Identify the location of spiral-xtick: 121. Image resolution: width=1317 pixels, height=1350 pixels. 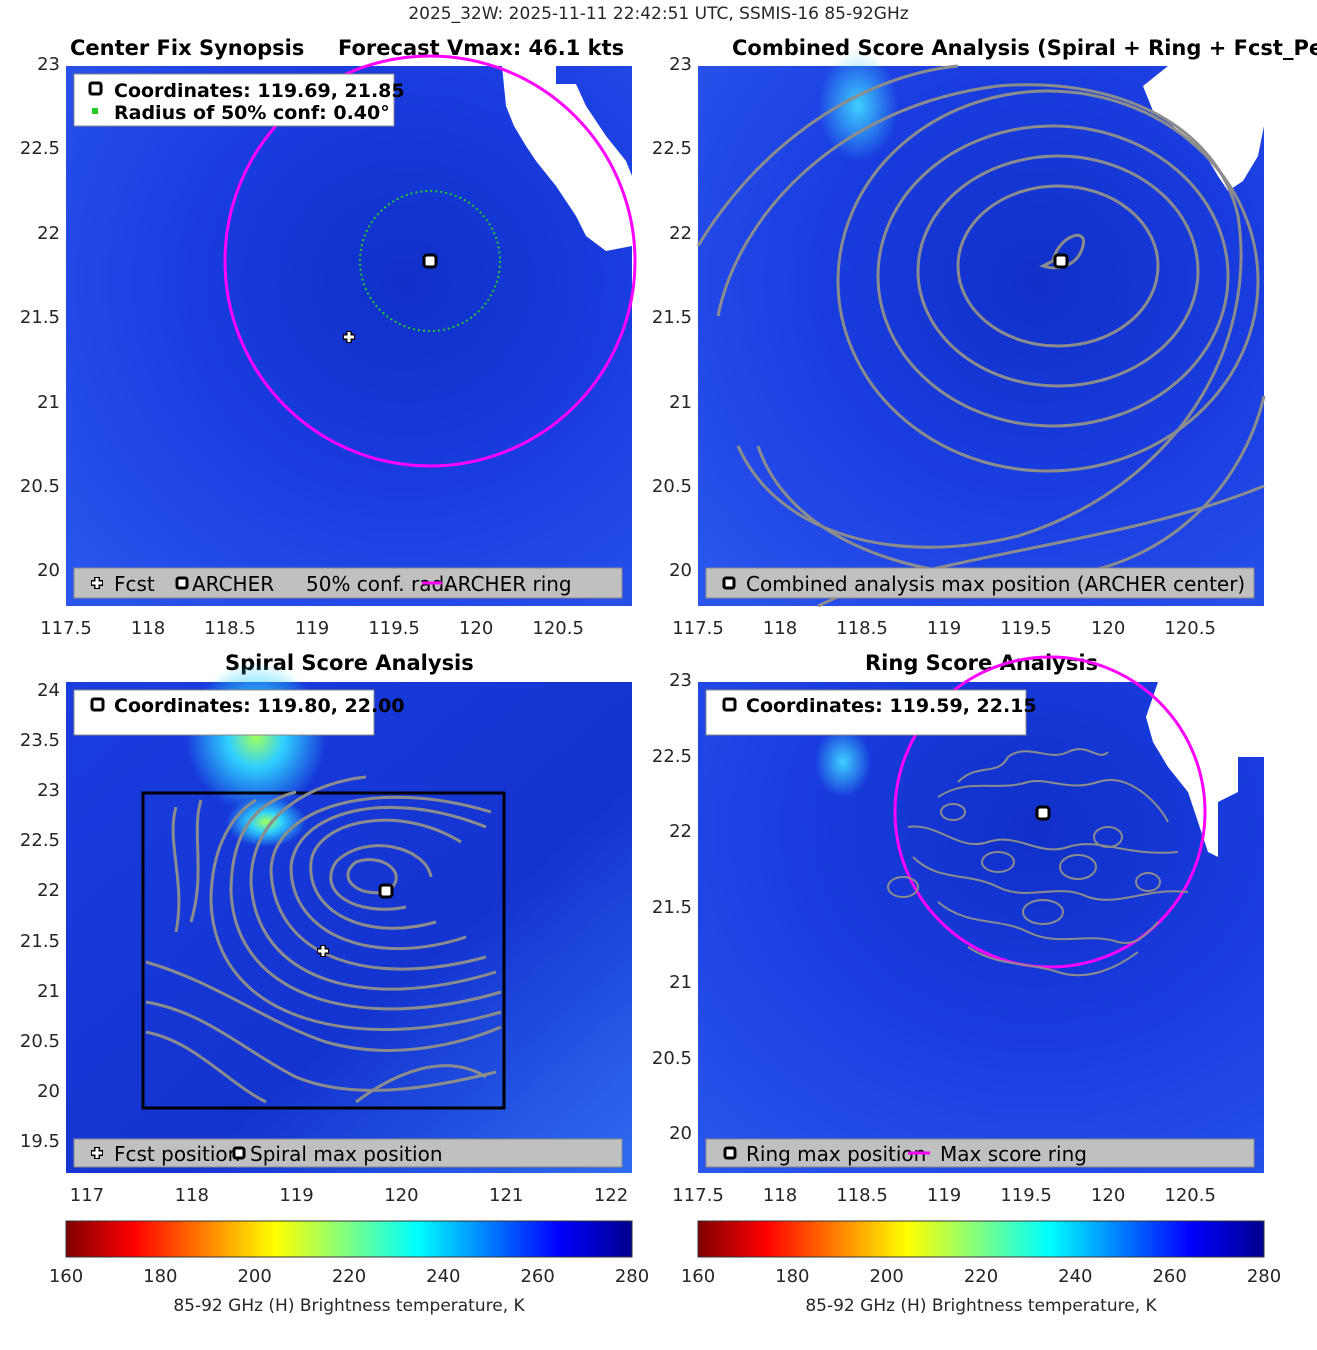
(506, 1195).